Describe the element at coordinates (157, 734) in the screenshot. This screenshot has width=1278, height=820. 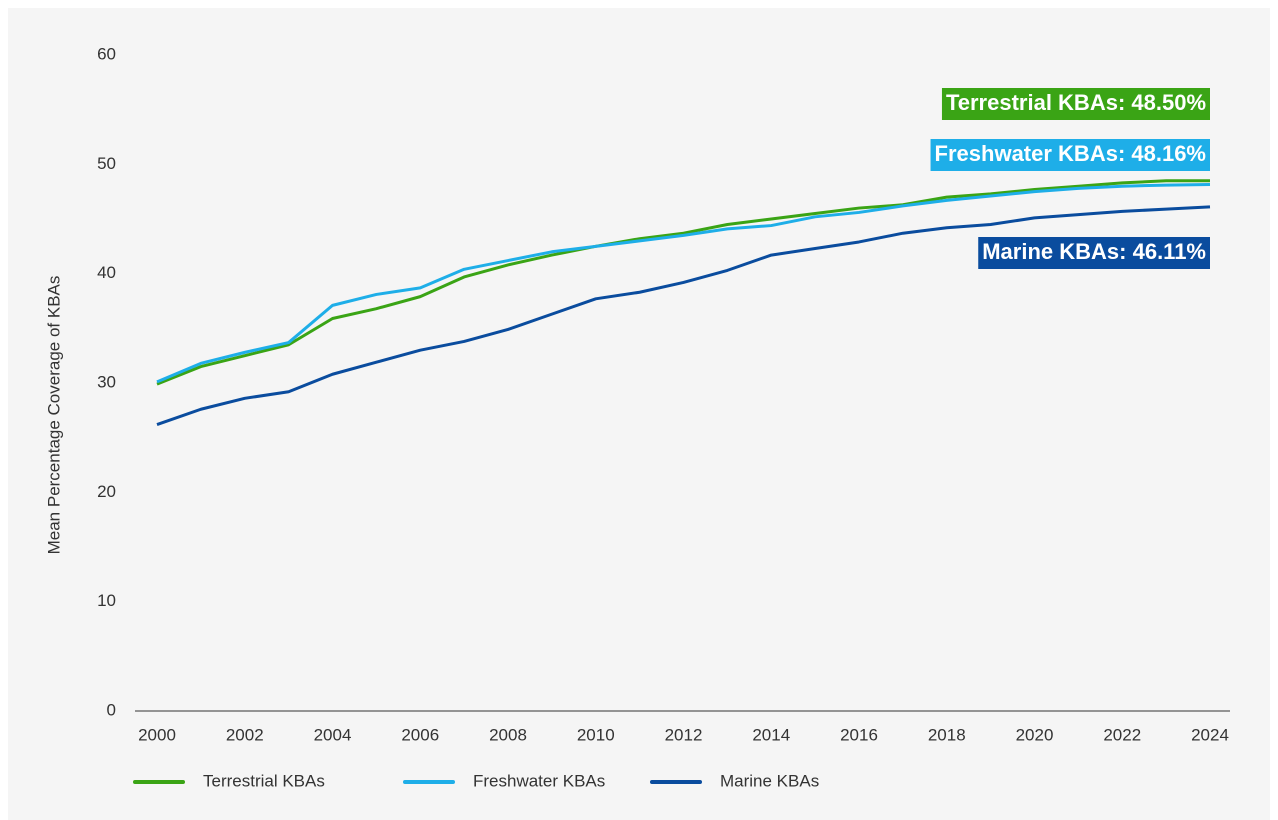
I see `x-tick-label: 2000` at that location.